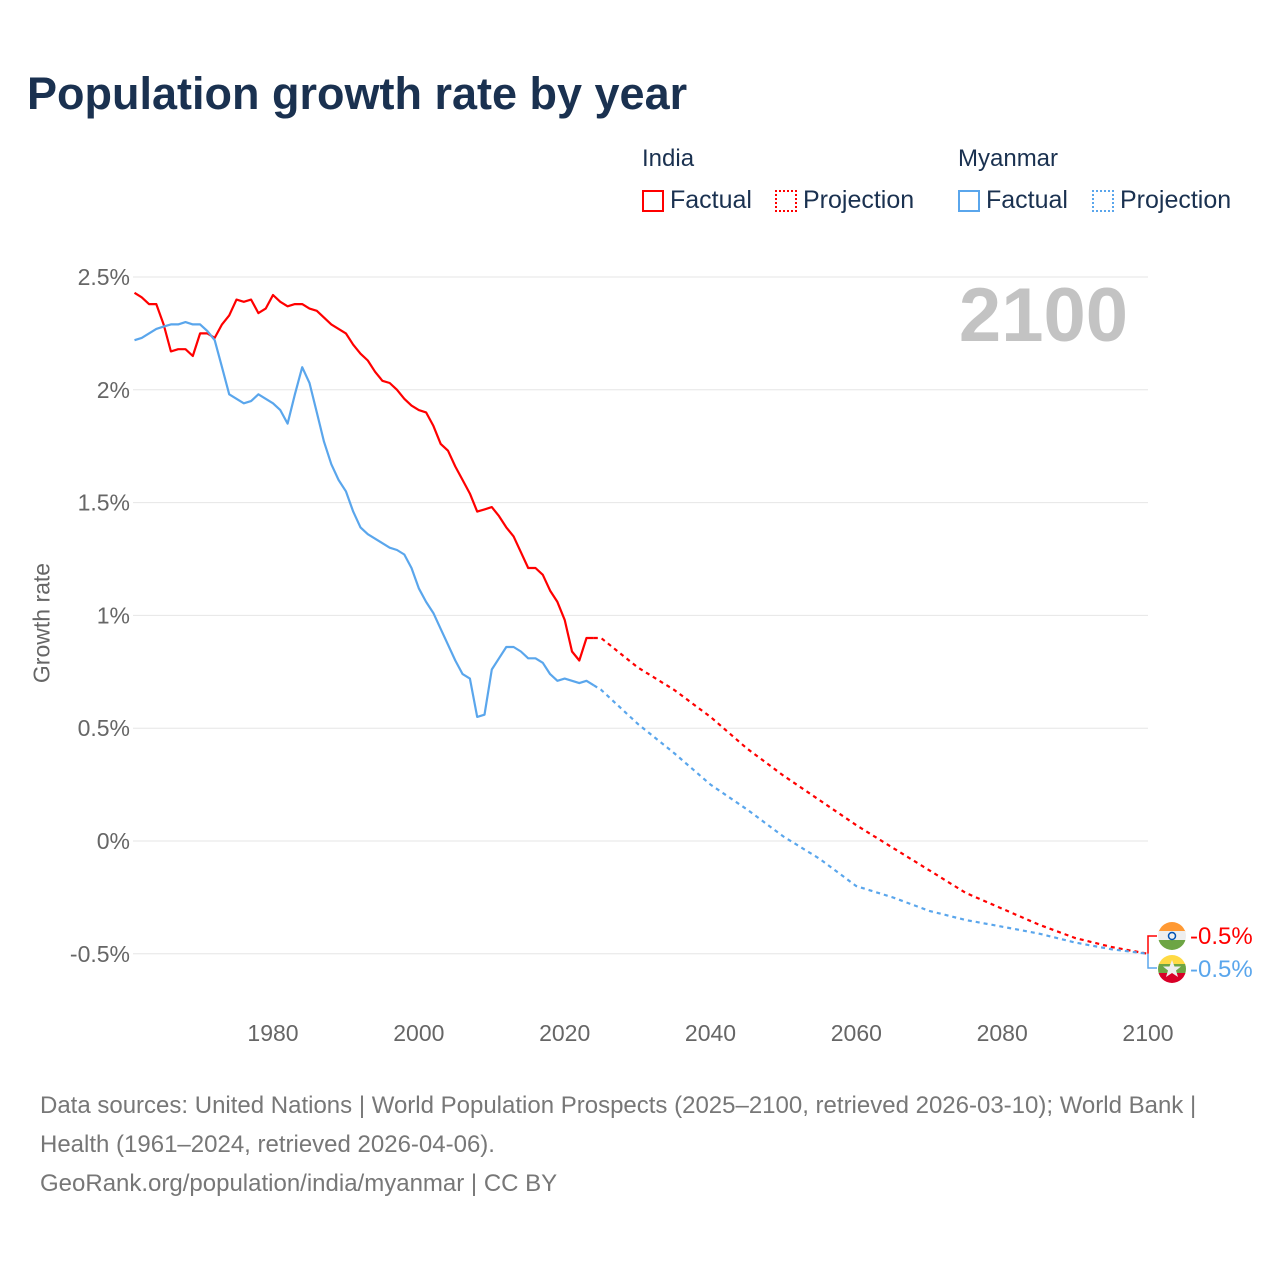 This screenshot has width=1280, height=1280. I want to click on legend-india-projection: Projection, so click(844, 200).